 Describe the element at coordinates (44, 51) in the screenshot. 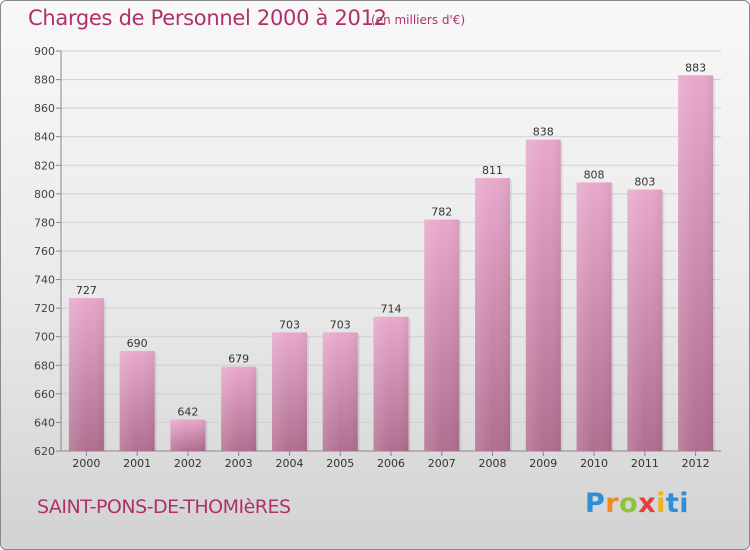

I see `y-tick-label: 900` at that location.